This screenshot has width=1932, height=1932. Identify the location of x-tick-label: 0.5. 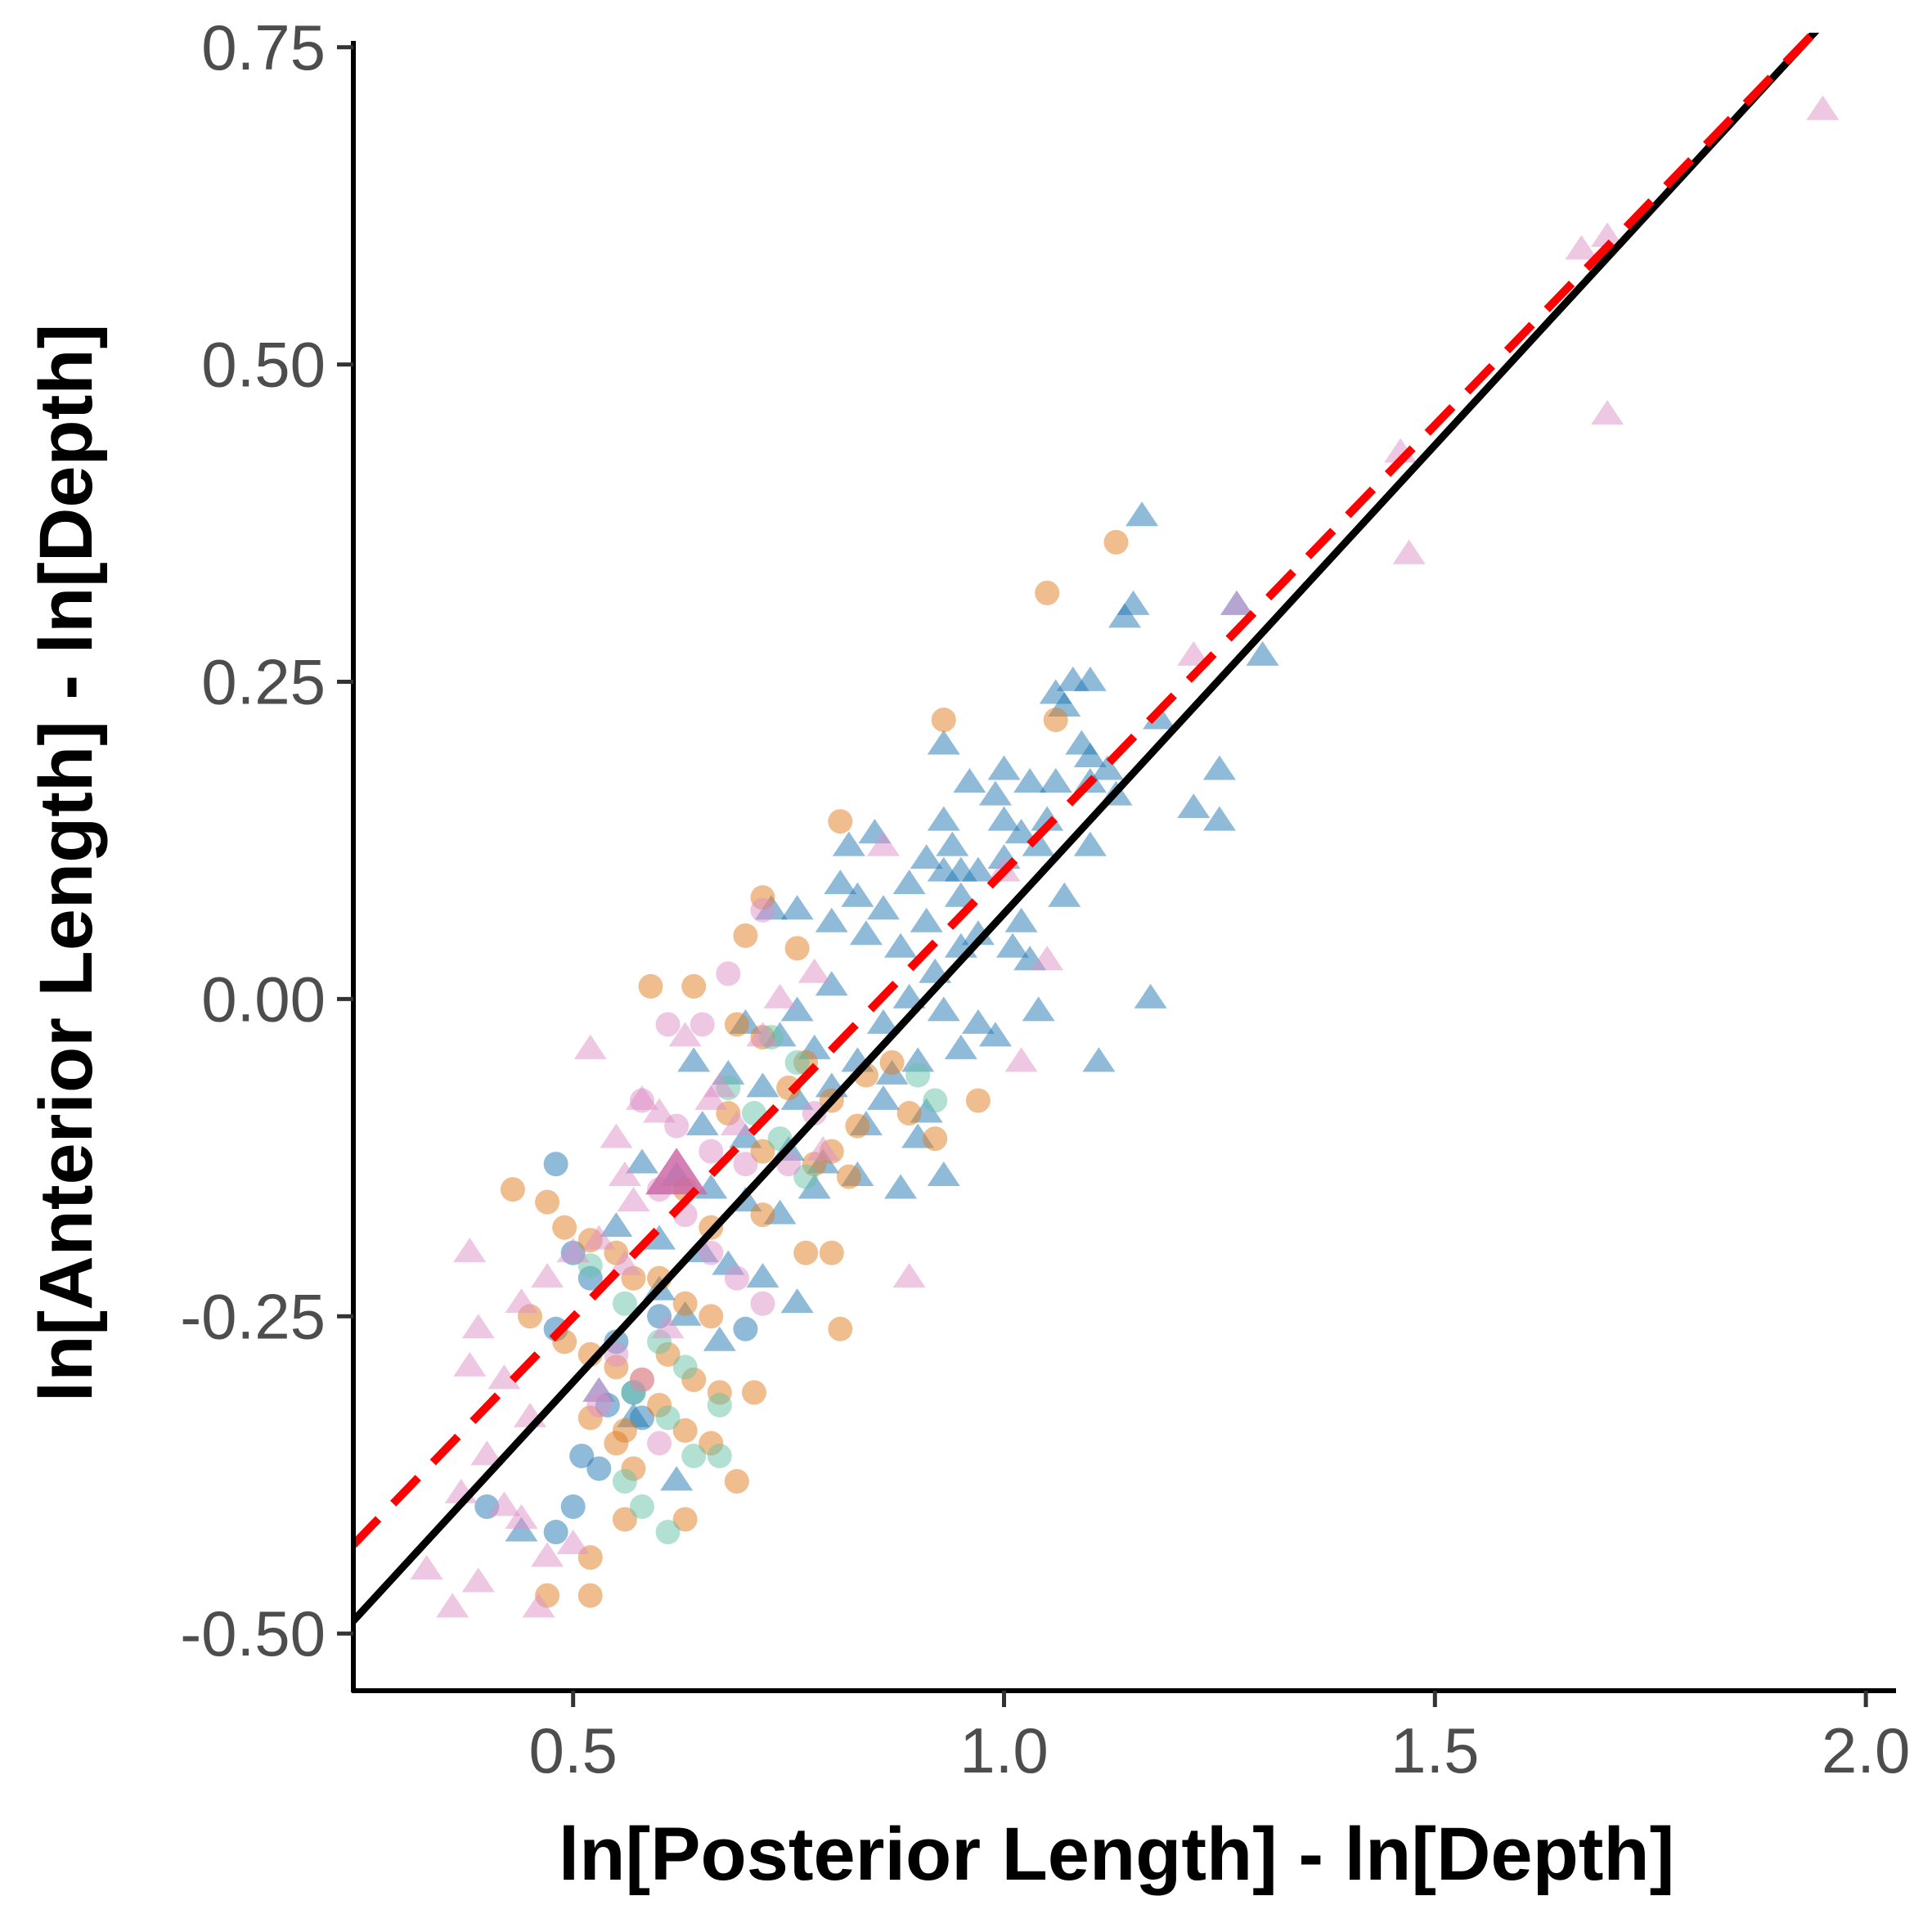
(573, 1750).